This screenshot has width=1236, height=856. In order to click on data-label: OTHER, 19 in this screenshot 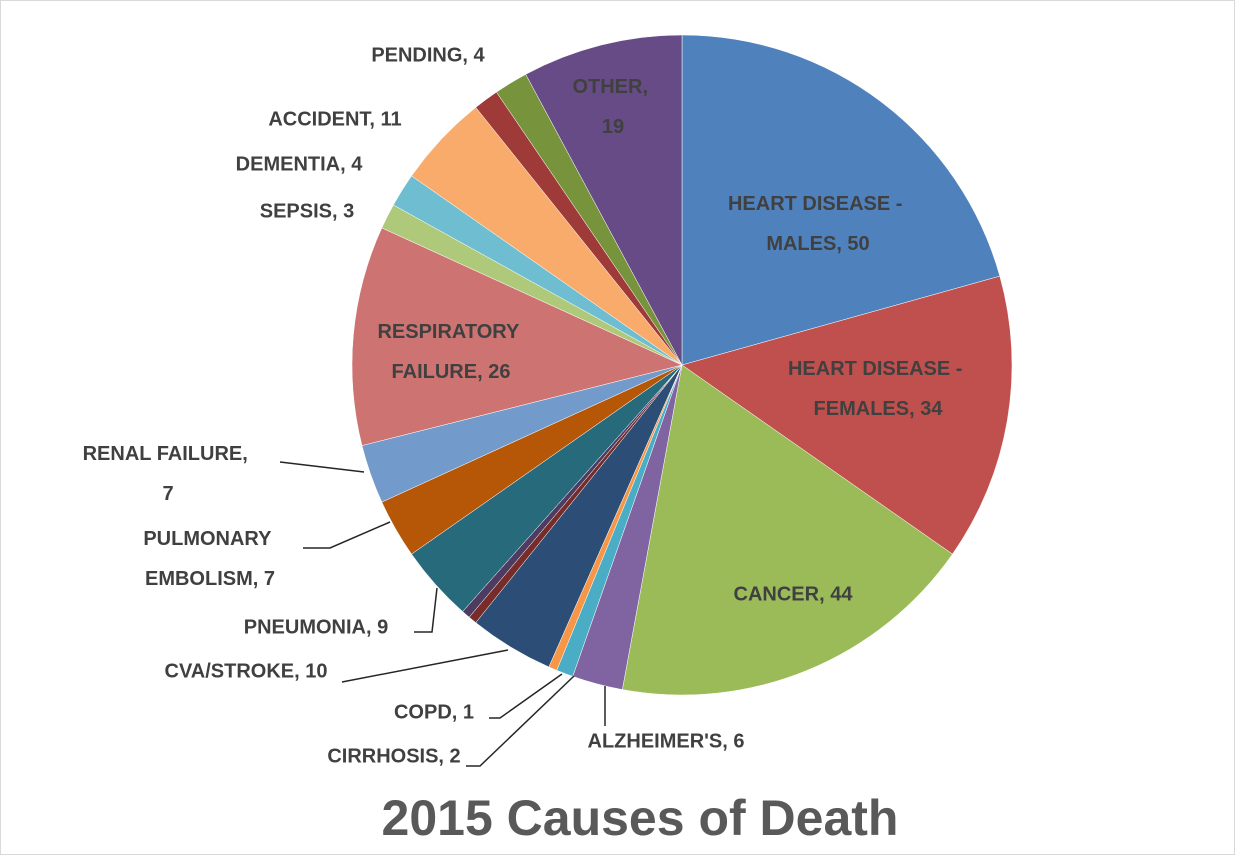, I will do `click(612, 107)`.